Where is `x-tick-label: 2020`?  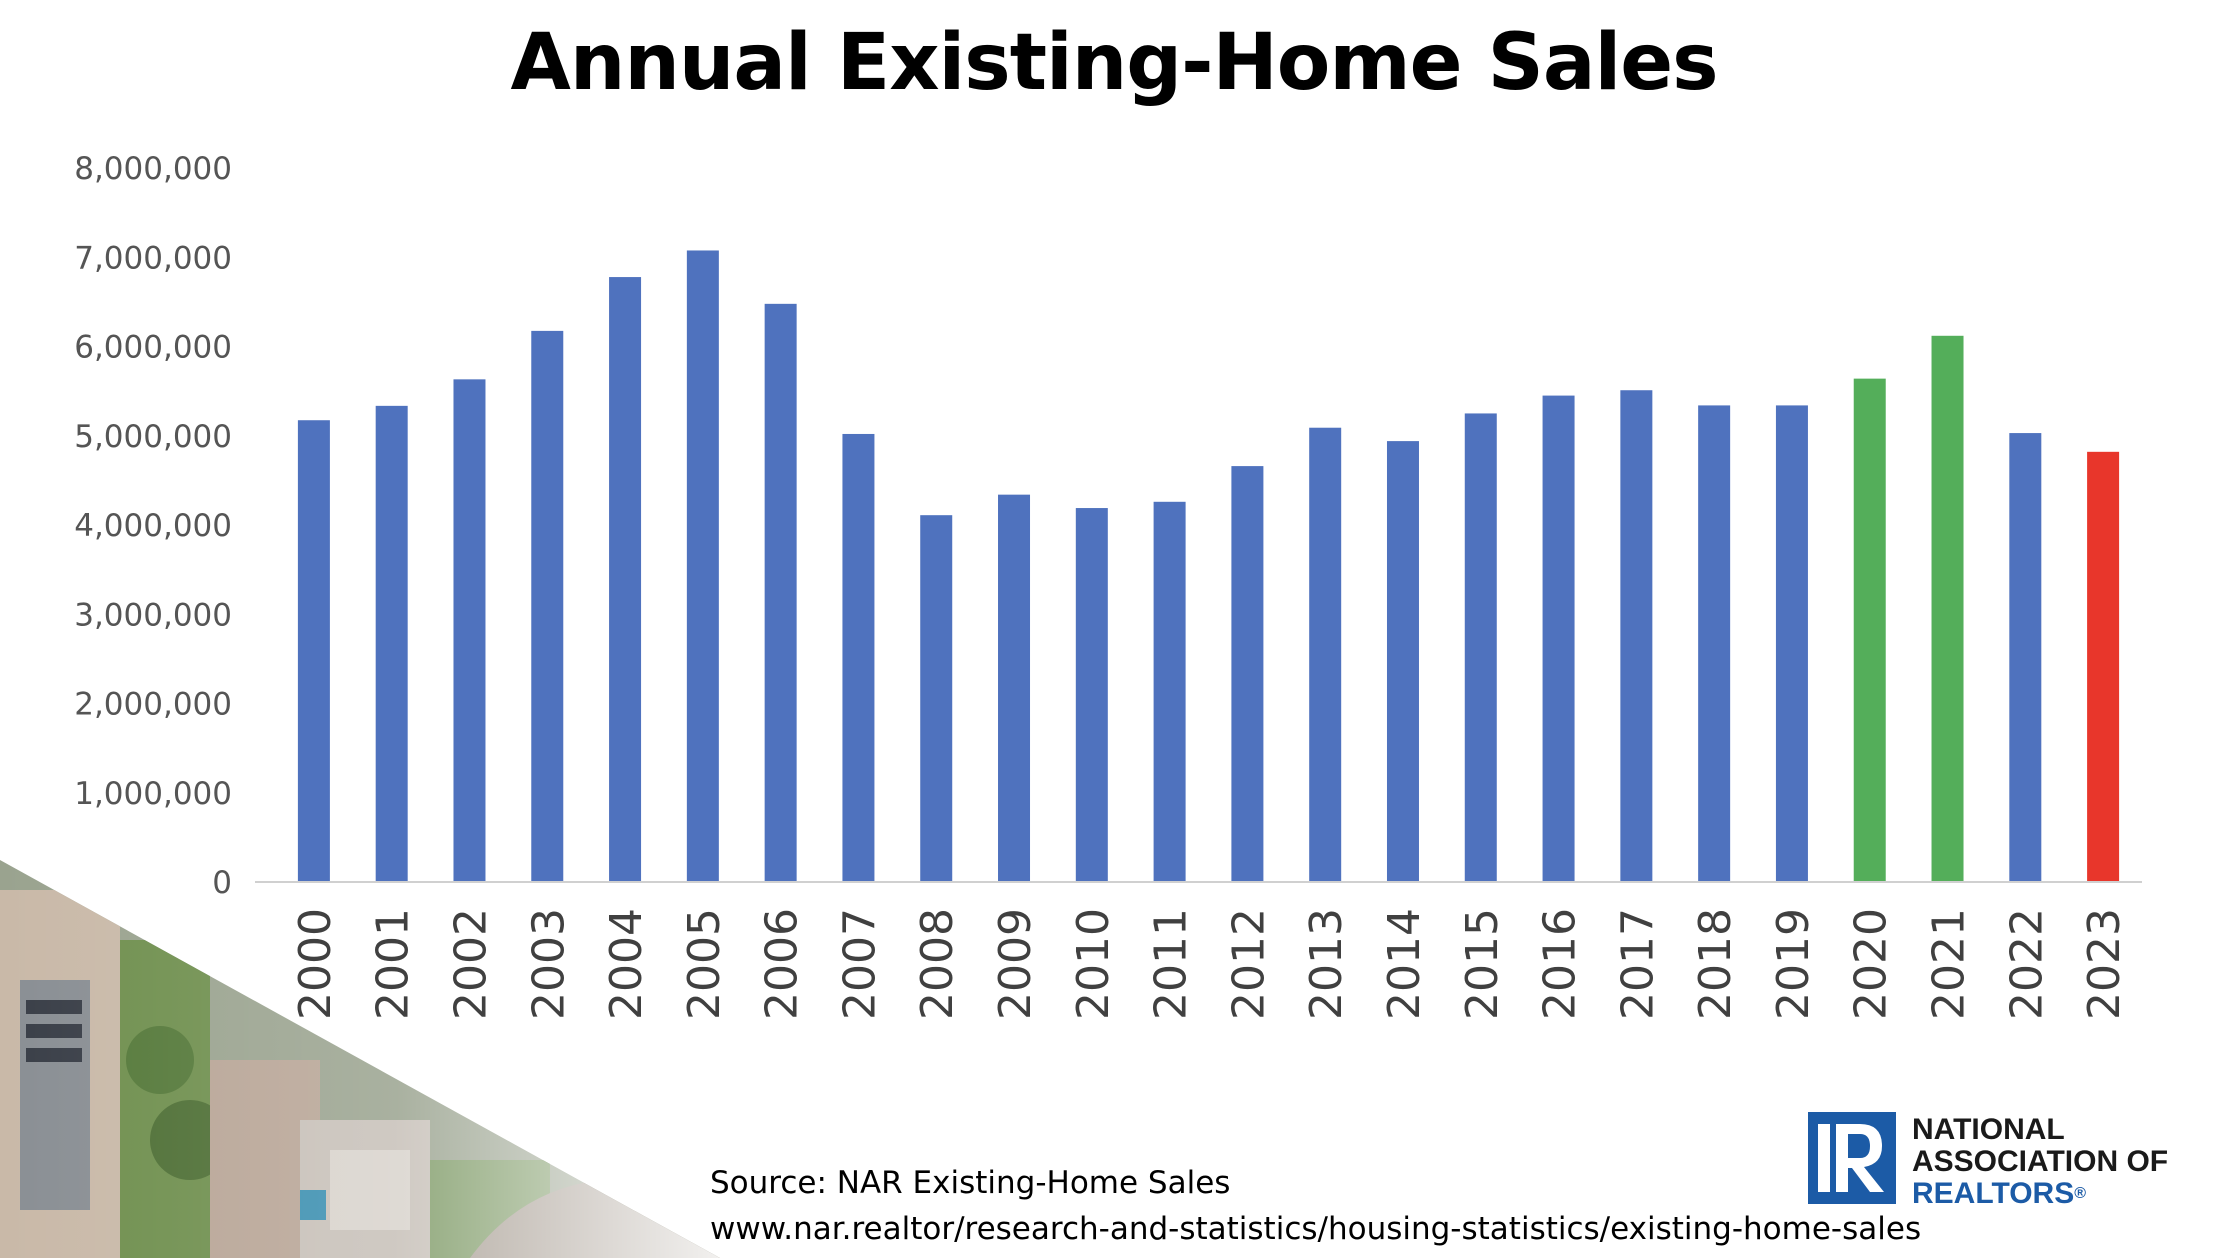
x-tick-label: 2020 is located at coordinates (1871, 964).